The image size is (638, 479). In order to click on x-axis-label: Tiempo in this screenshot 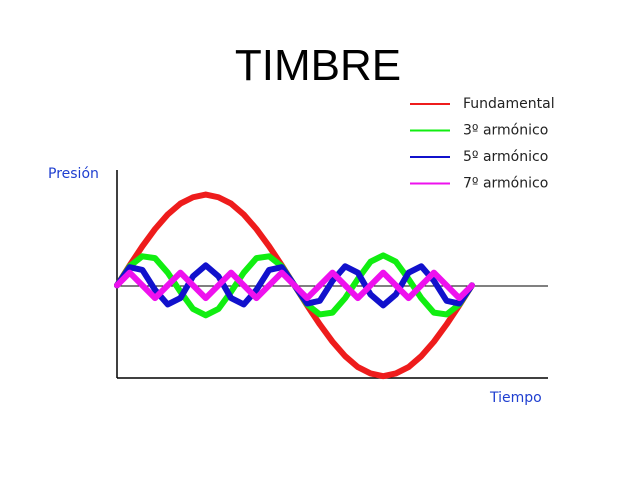, I will do `click(515, 398)`.